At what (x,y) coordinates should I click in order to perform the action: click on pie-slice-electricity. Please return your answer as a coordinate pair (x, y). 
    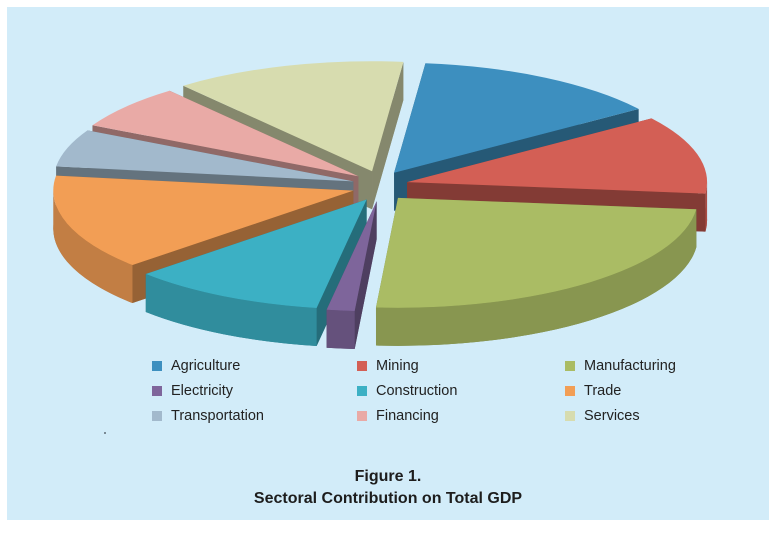
    Looking at the image, I should click on (351, 275).